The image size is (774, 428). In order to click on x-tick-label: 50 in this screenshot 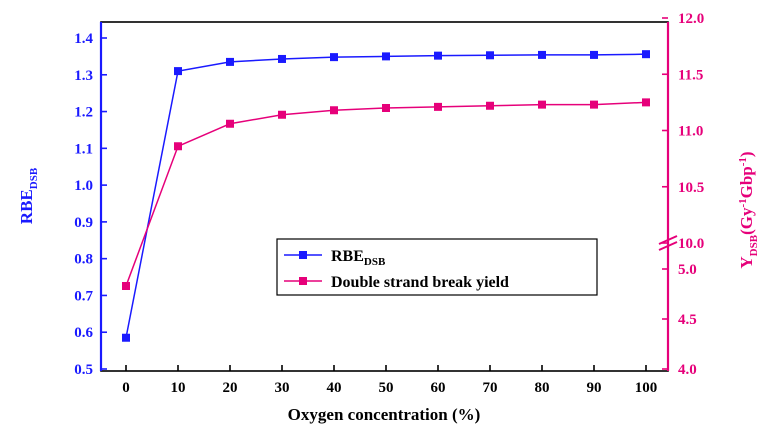, I will do `click(386, 388)`.